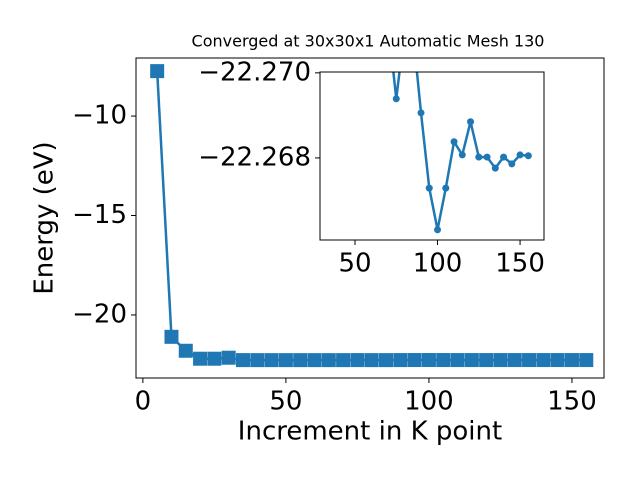  I want to click on y-axis-label: Energy (eV), so click(45, 217).